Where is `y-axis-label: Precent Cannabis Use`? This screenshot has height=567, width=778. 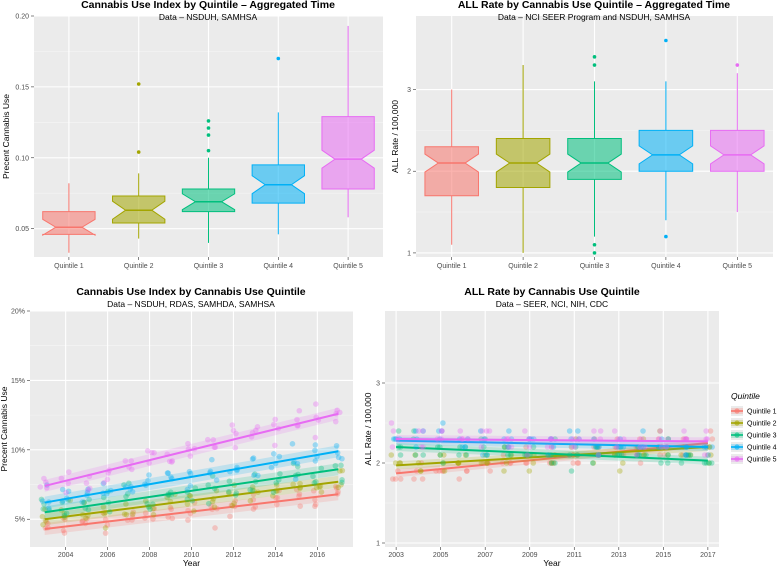
y-axis-label: Precent Cannabis Use is located at coordinates (4, 428).